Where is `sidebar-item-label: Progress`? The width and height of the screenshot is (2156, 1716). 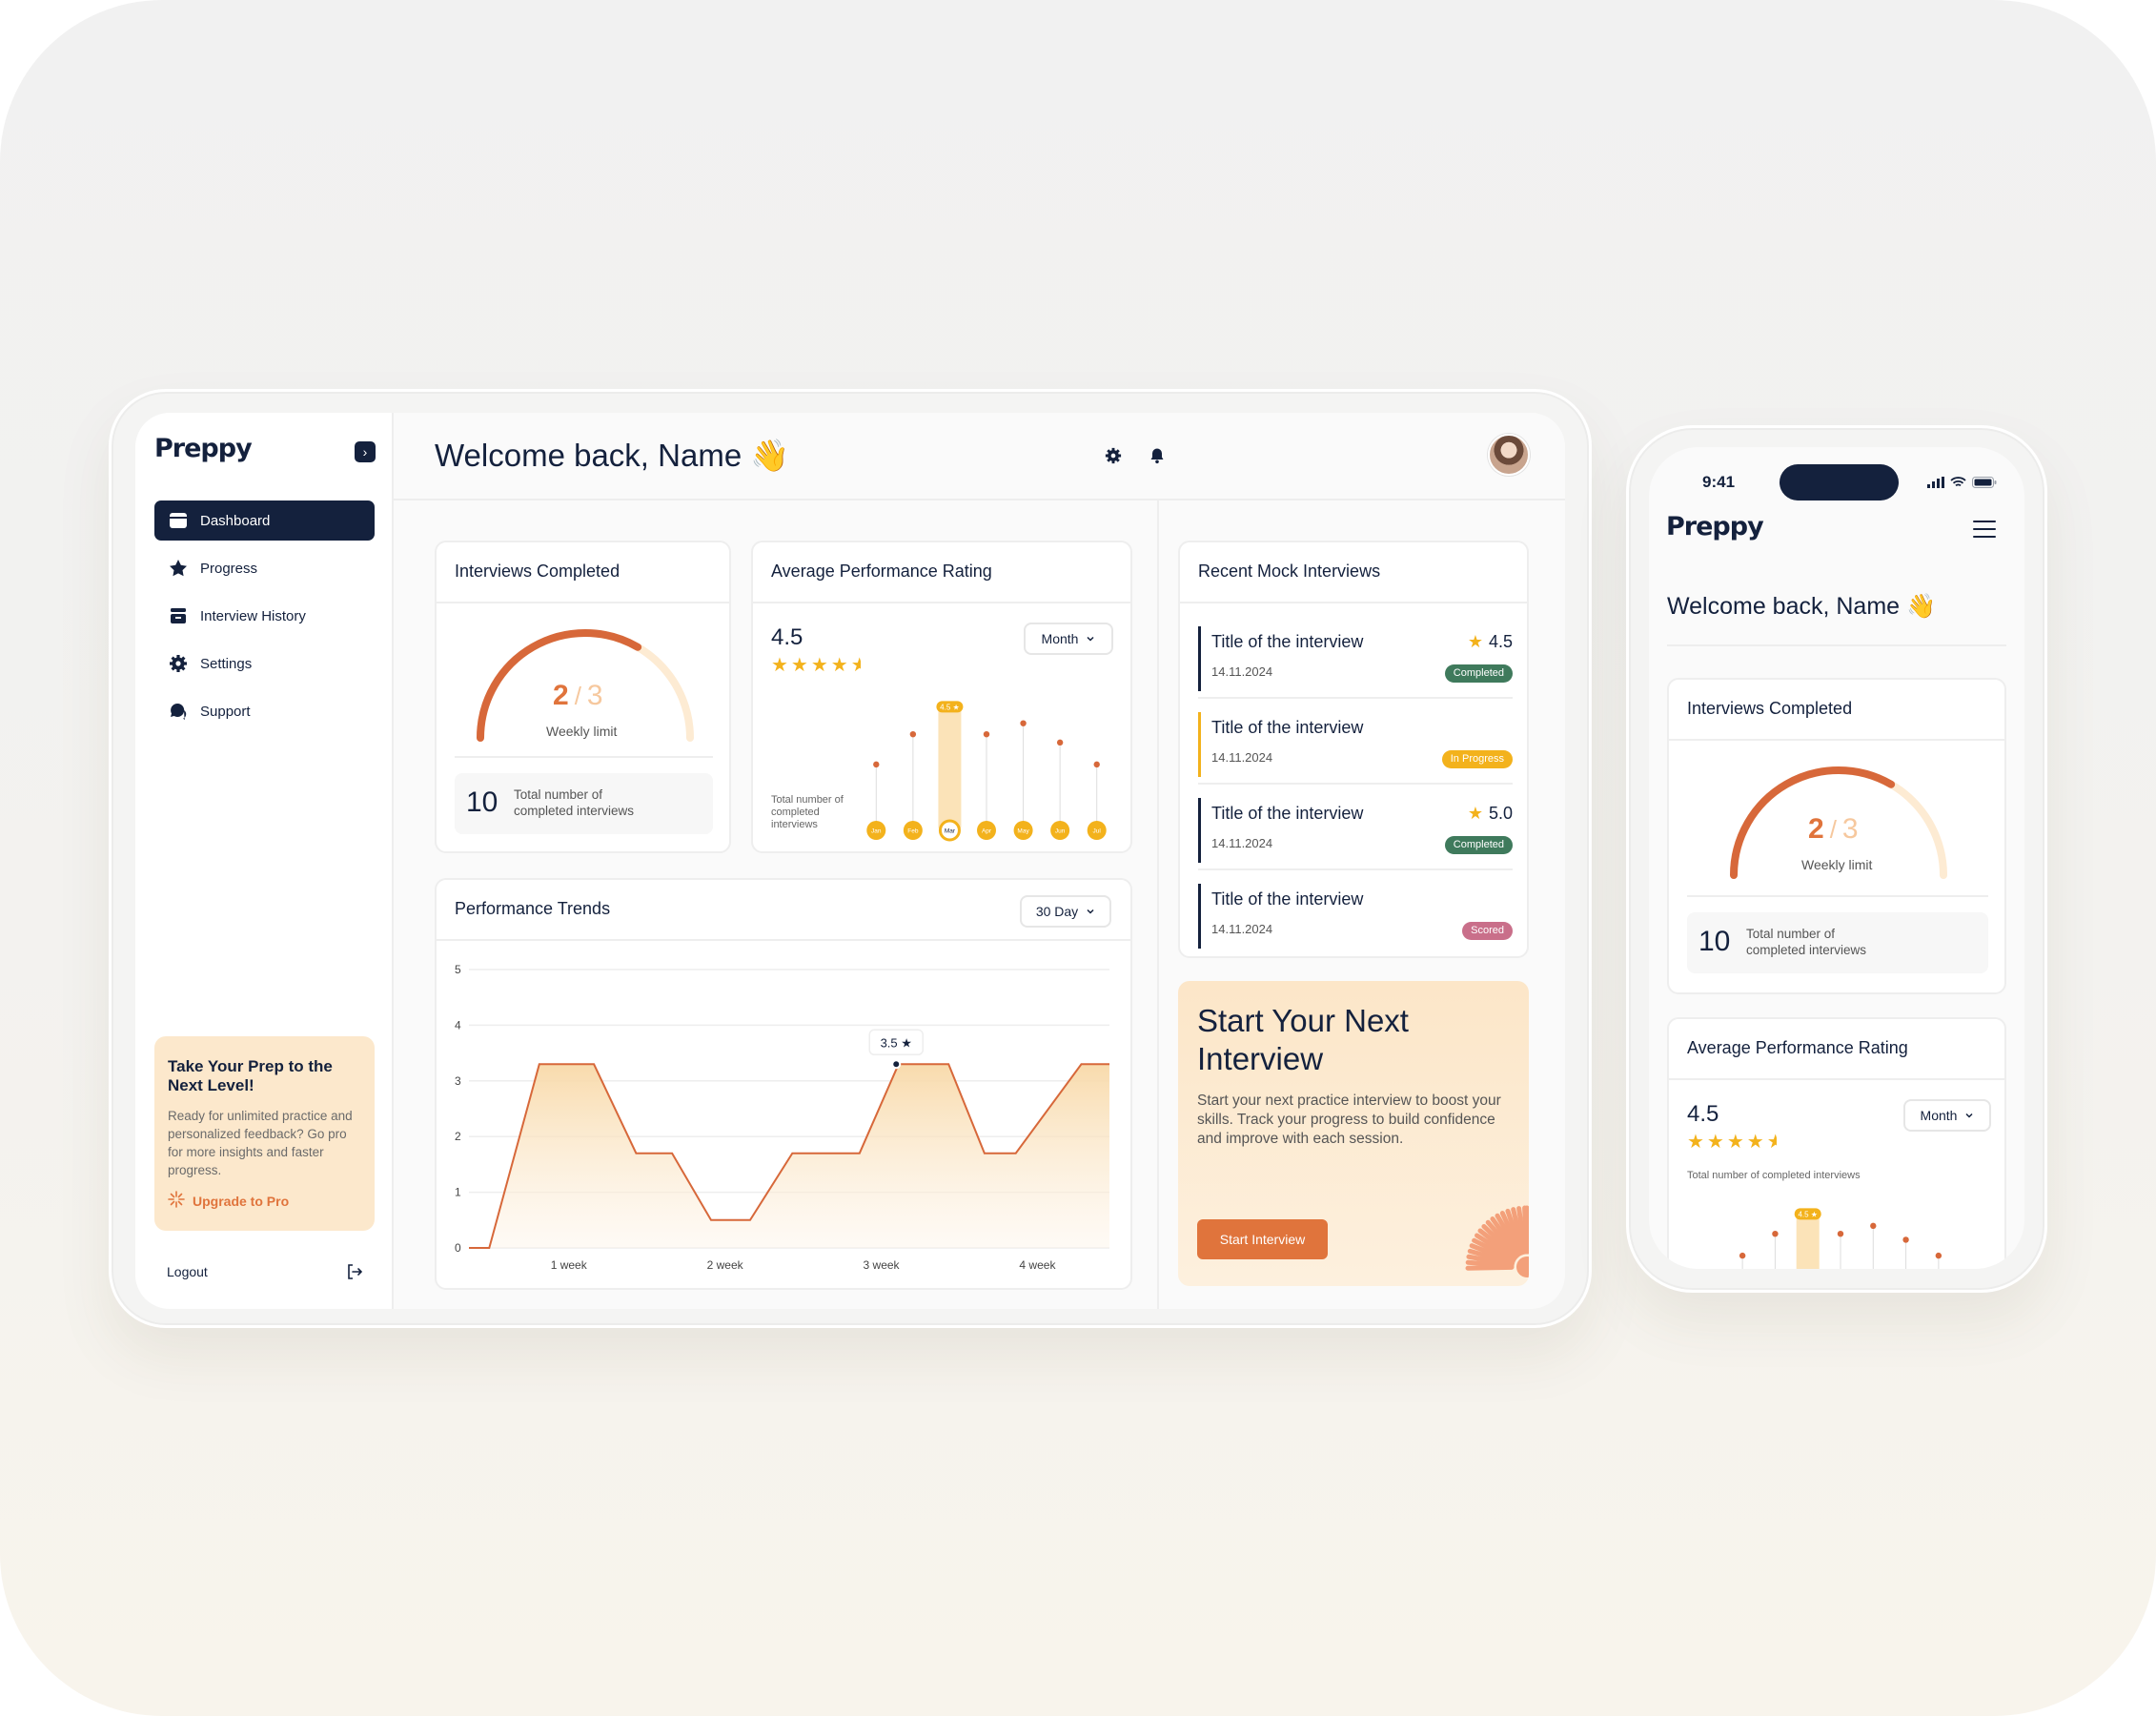 sidebar-item-label: Progress is located at coordinates (229, 568).